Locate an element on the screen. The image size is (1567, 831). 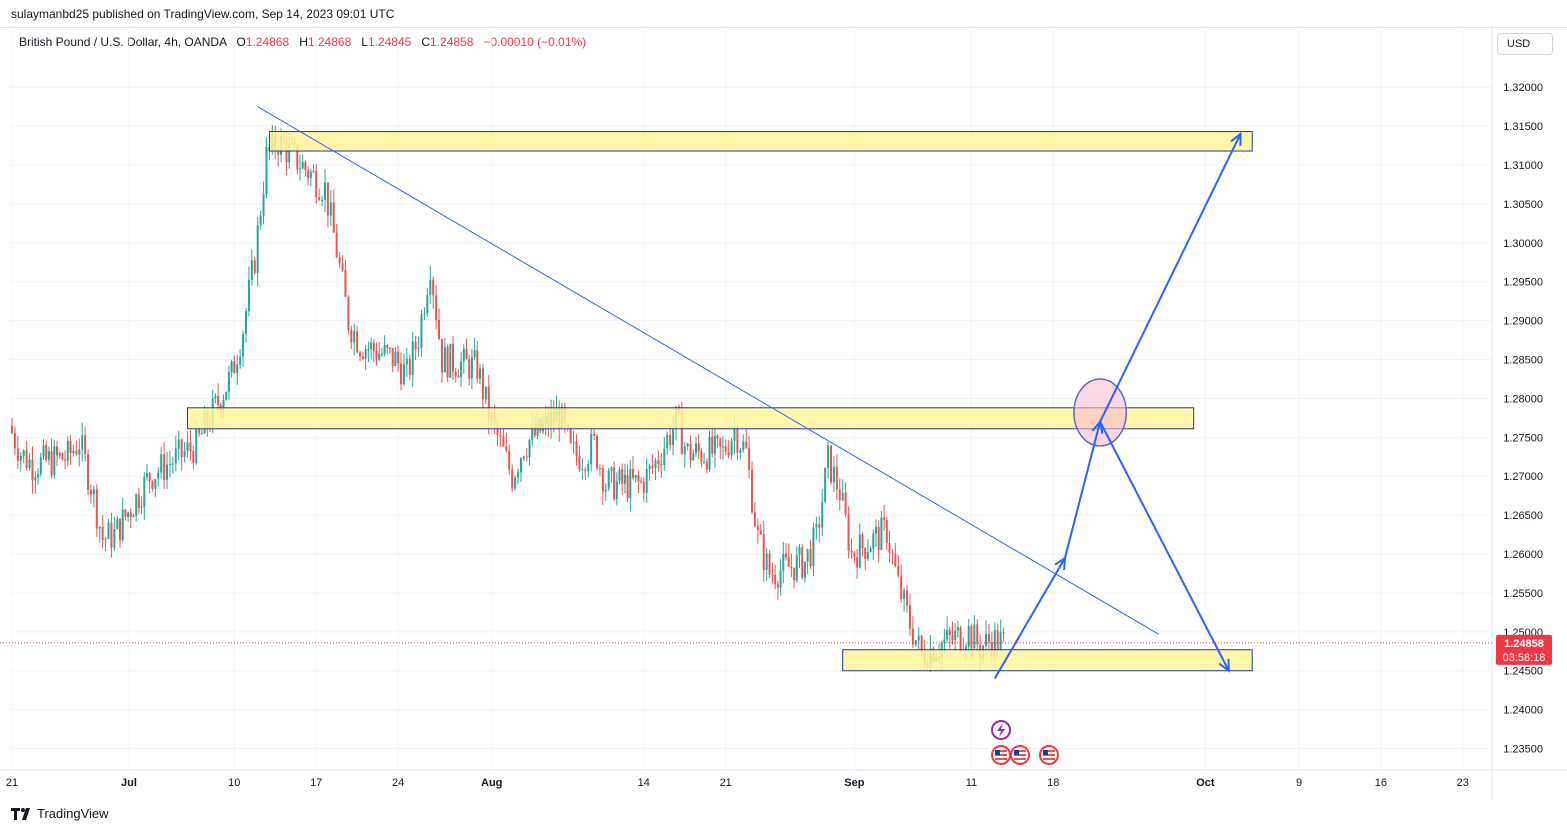
tradingview-logo: TradingView is located at coordinates (60, 813).